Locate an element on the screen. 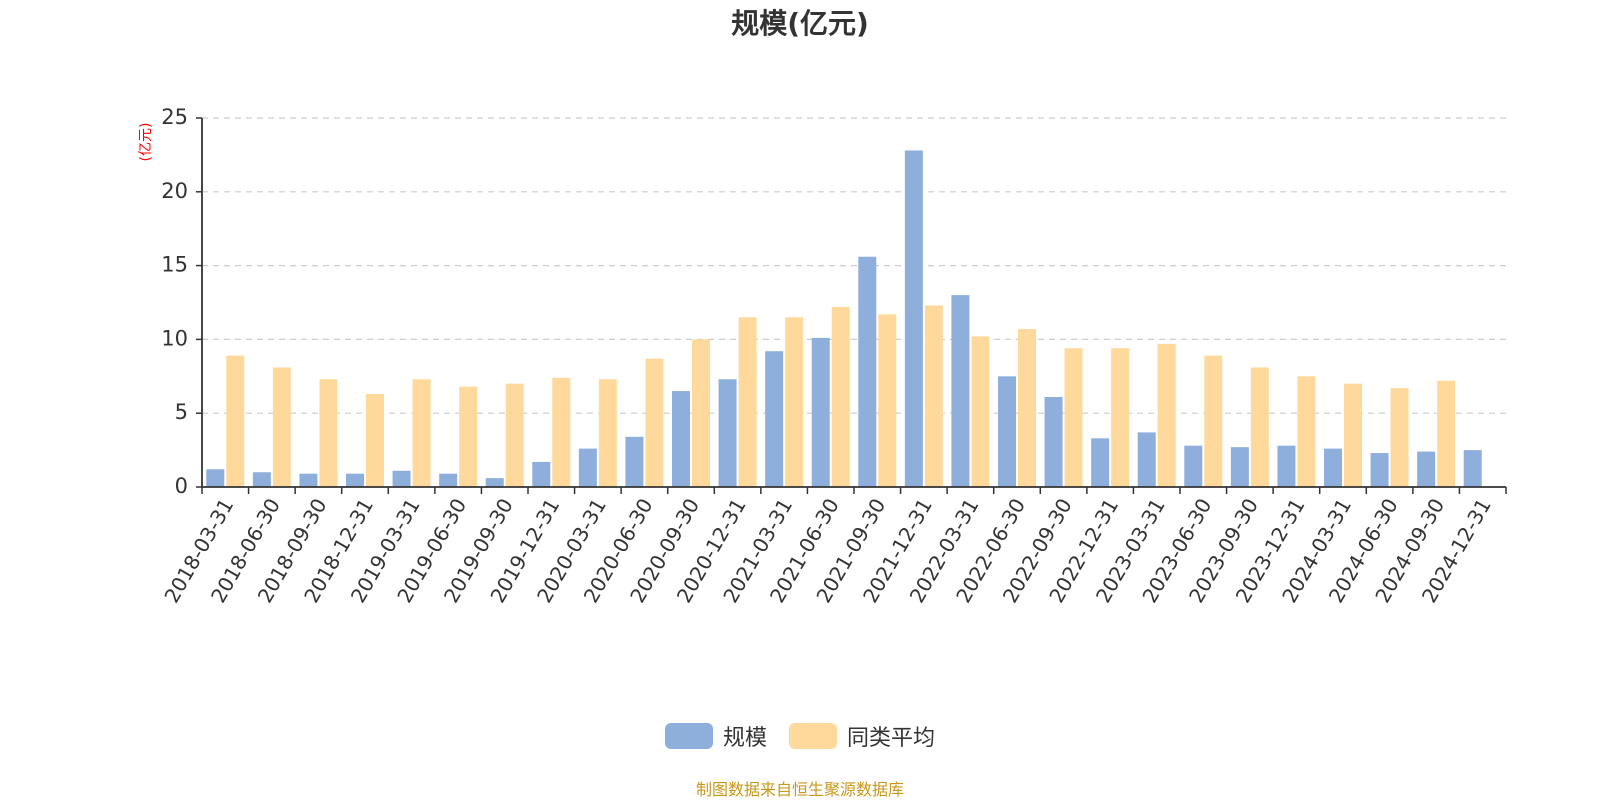 This screenshot has height=800, width=1600. legend-label-scale: 规模 is located at coordinates (744, 738).